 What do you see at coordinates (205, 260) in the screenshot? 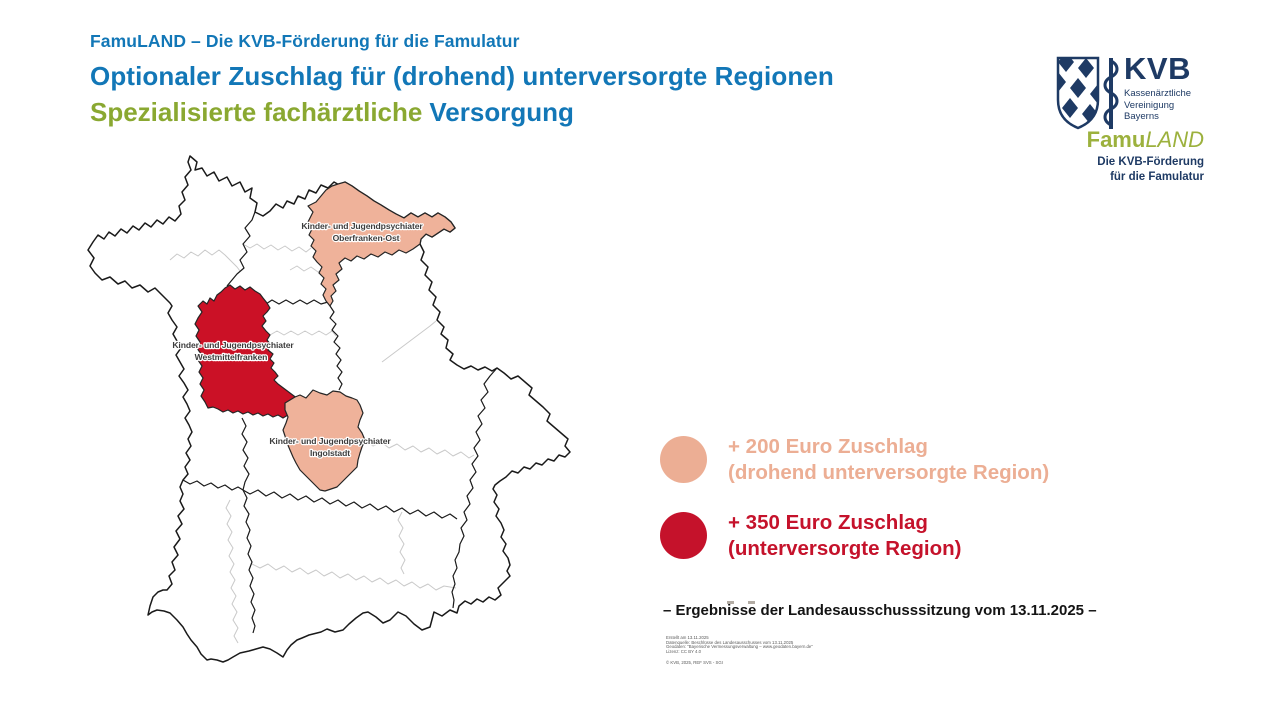
I see `district-border-gray` at bounding box center [205, 260].